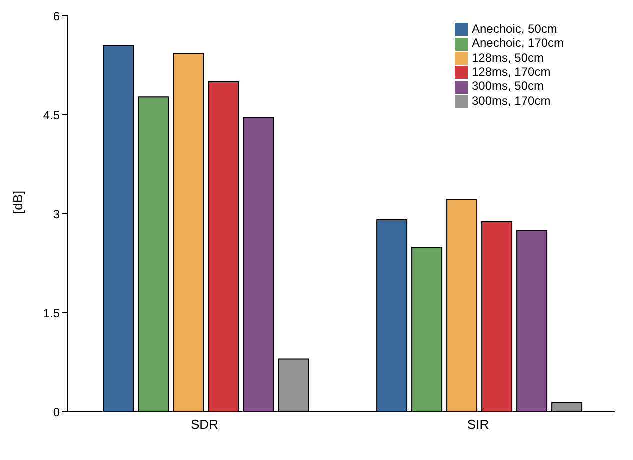  I want to click on x-tick-label: SDR, so click(204, 424).